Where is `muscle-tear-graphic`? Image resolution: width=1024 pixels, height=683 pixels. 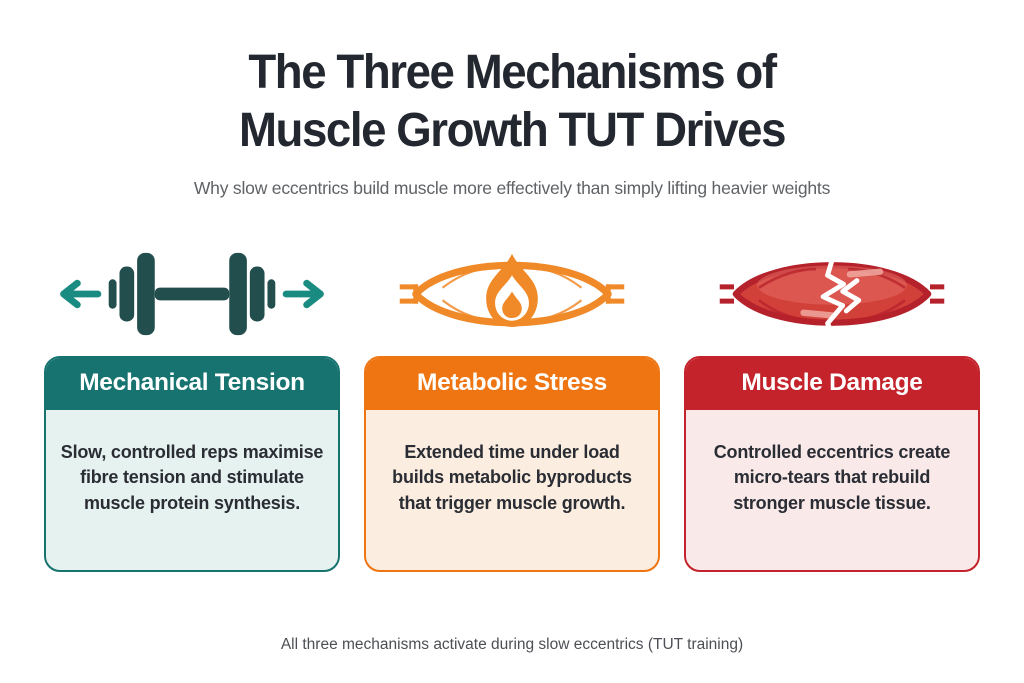
muscle-tear-graphic is located at coordinates (832, 295).